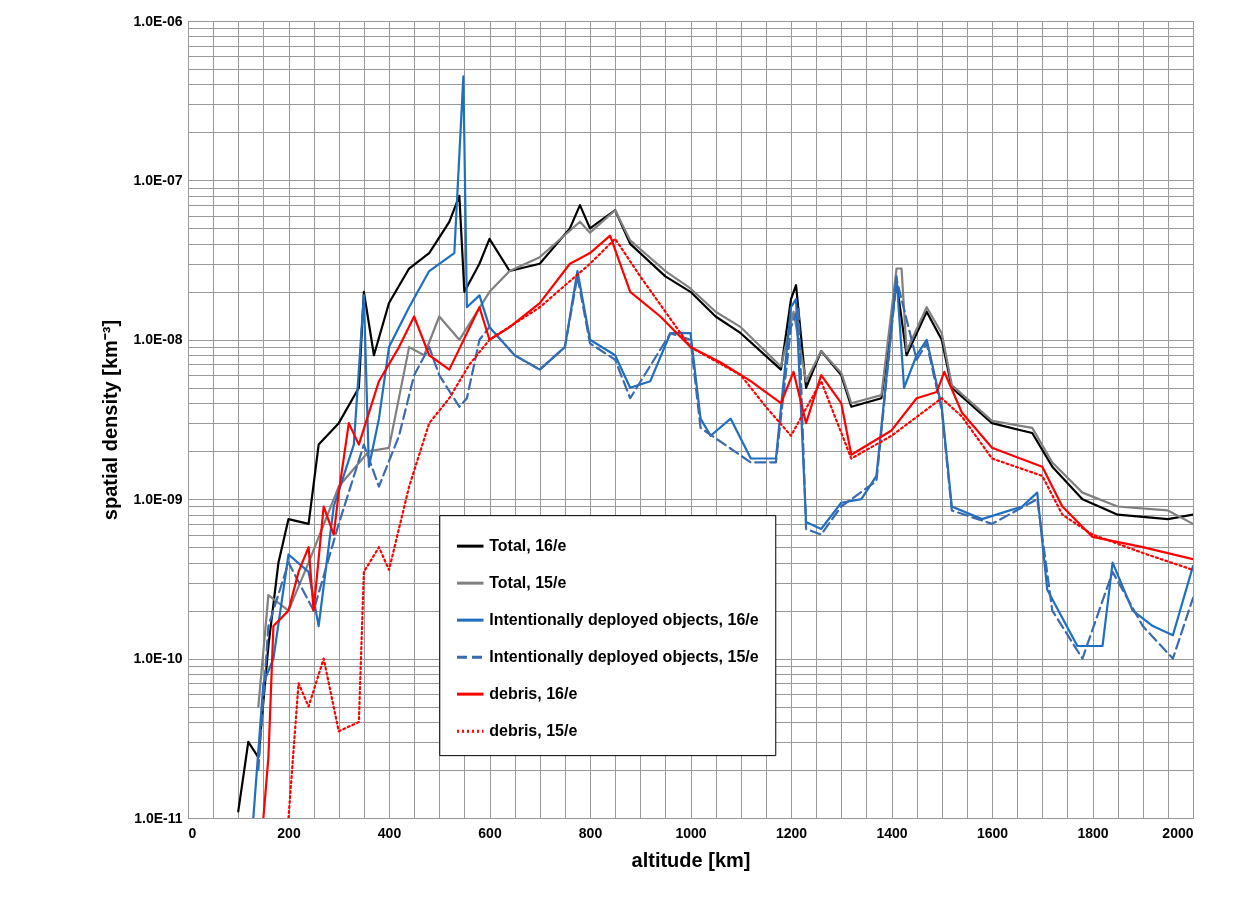  Describe the element at coordinates (192, 832) in the screenshot. I see `x-tick-label: 0` at that location.